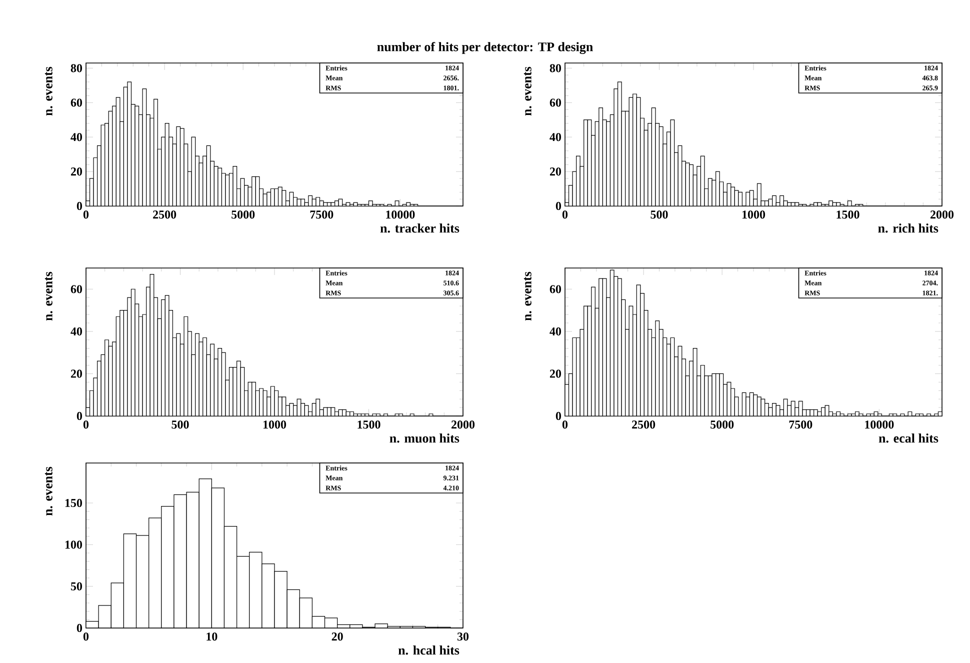 This screenshot has height=663, width=970. What do you see at coordinates (73, 503) in the screenshot?
I see `y-tick-label: 150` at bounding box center [73, 503].